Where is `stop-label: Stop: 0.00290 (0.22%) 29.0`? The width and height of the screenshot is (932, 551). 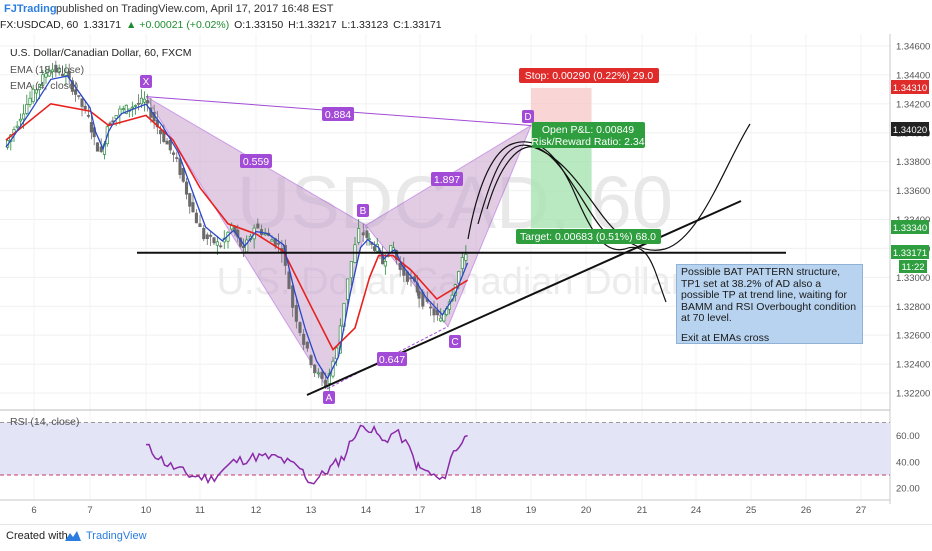 stop-label: Stop: 0.00290 (0.22%) 29.0 is located at coordinates (589, 75).